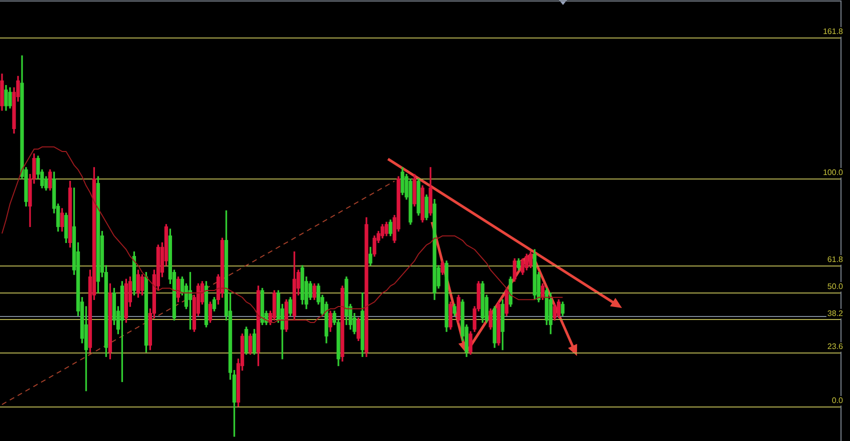 The width and height of the screenshot is (850, 441). Describe the element at coordinates (835, 313) in the screenshot. I see `y-tick-label: 38.2` at that location.